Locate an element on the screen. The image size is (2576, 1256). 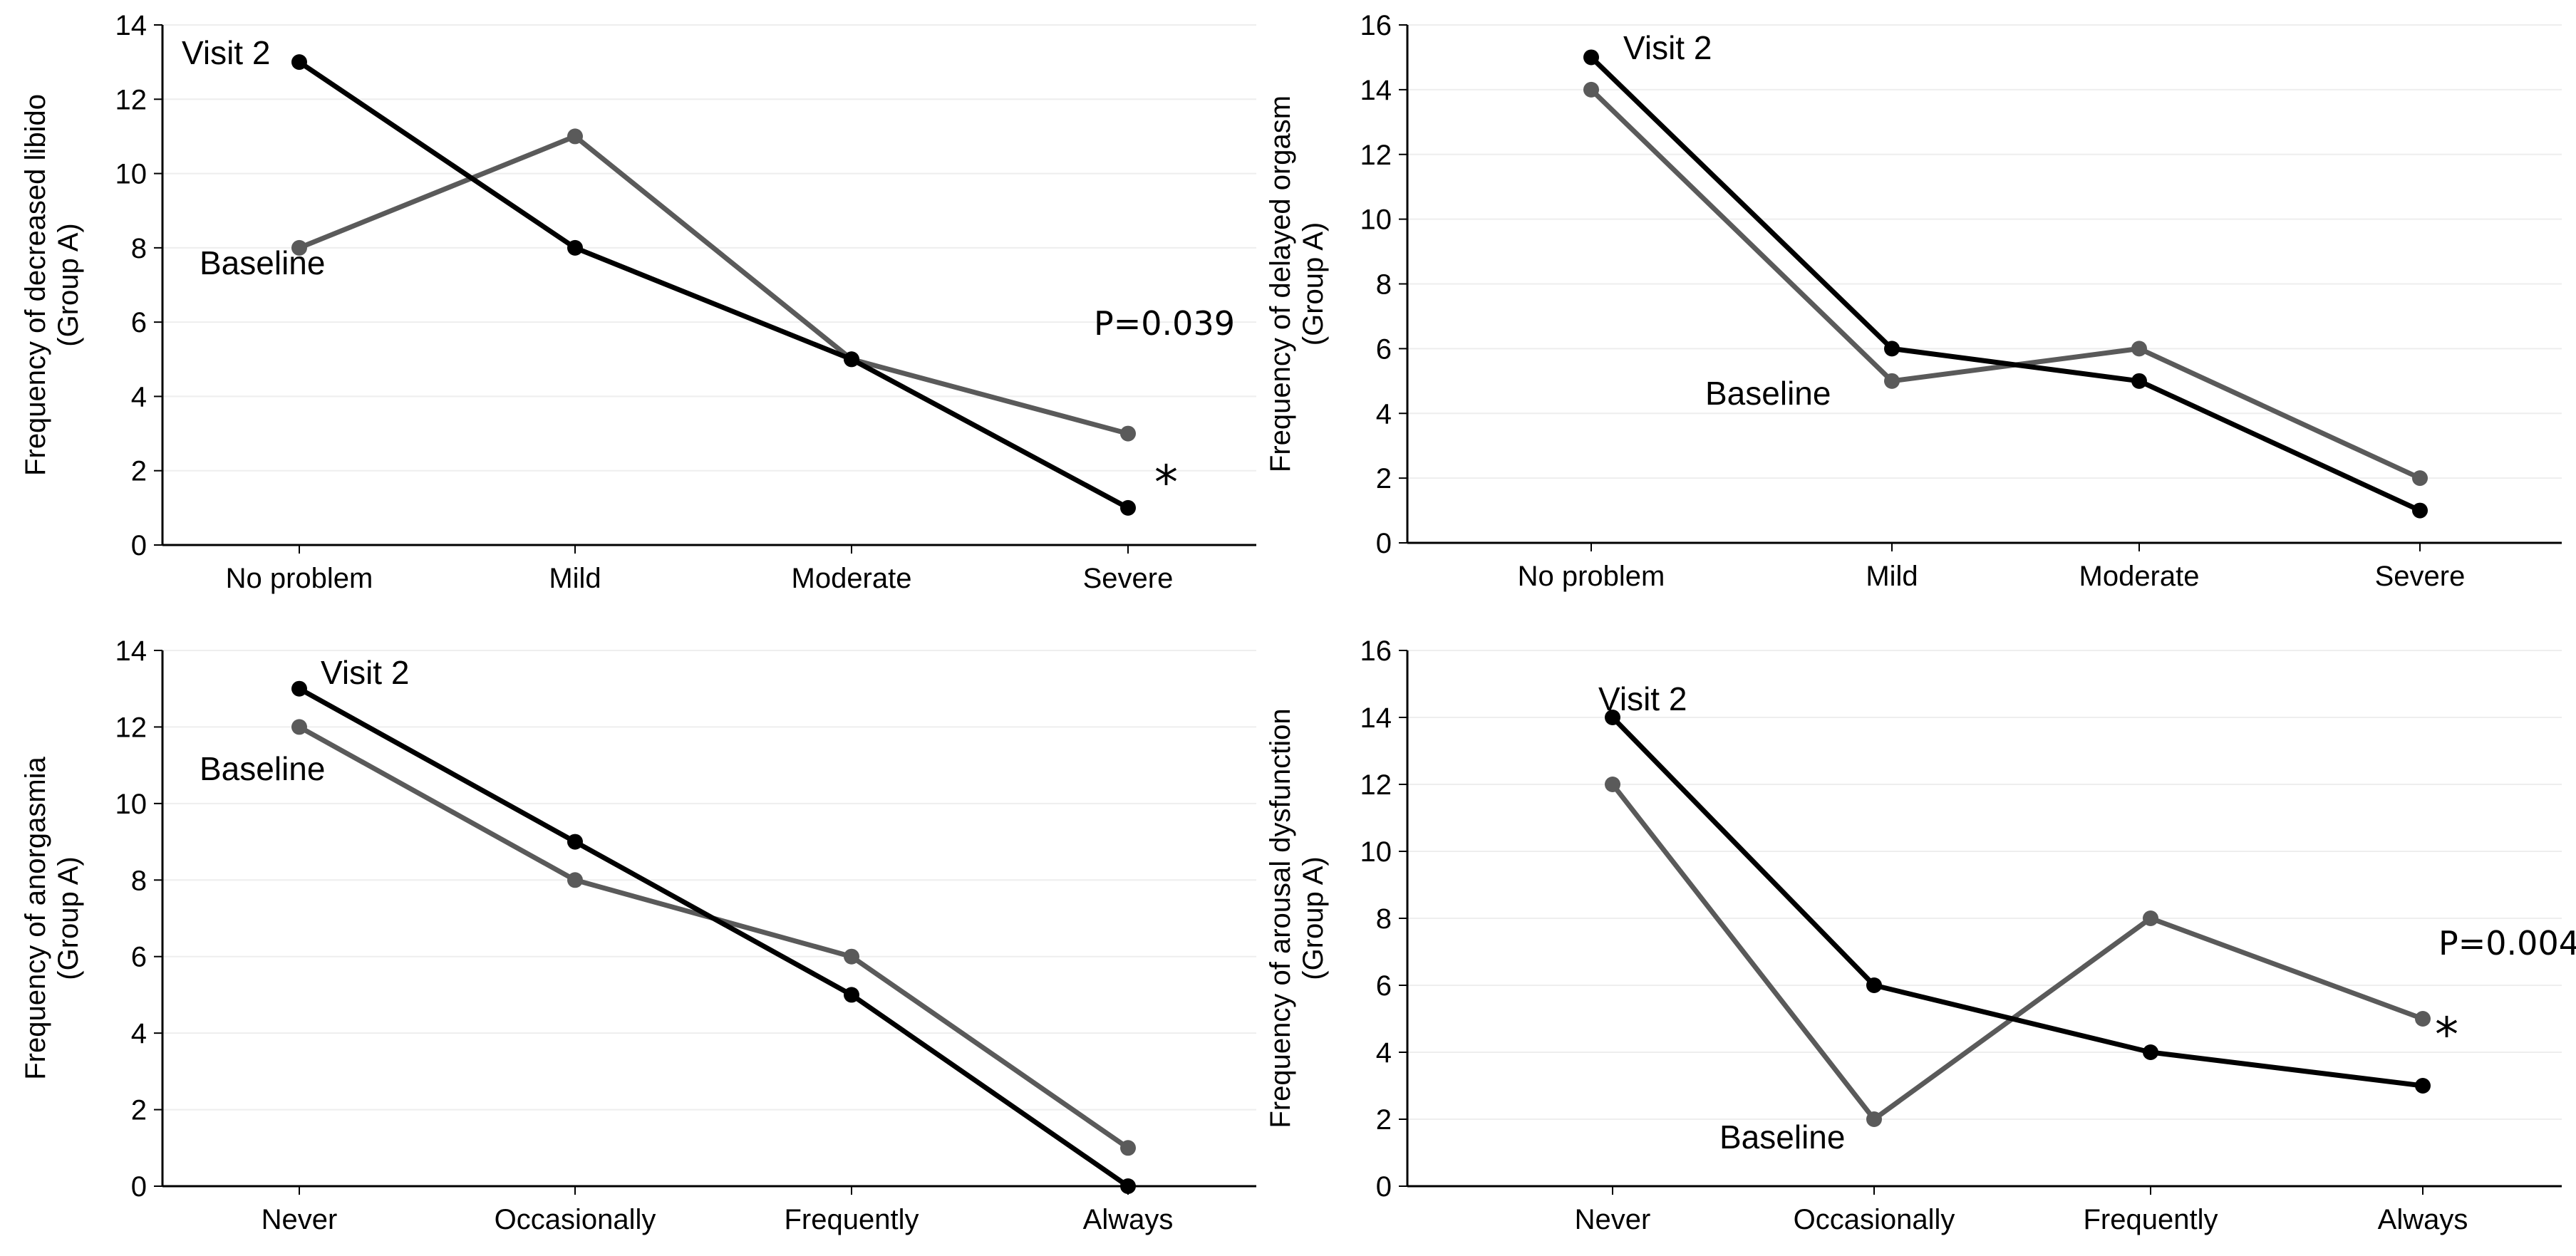
y-tick-label: 16 is located at coordinates (1376, 25).